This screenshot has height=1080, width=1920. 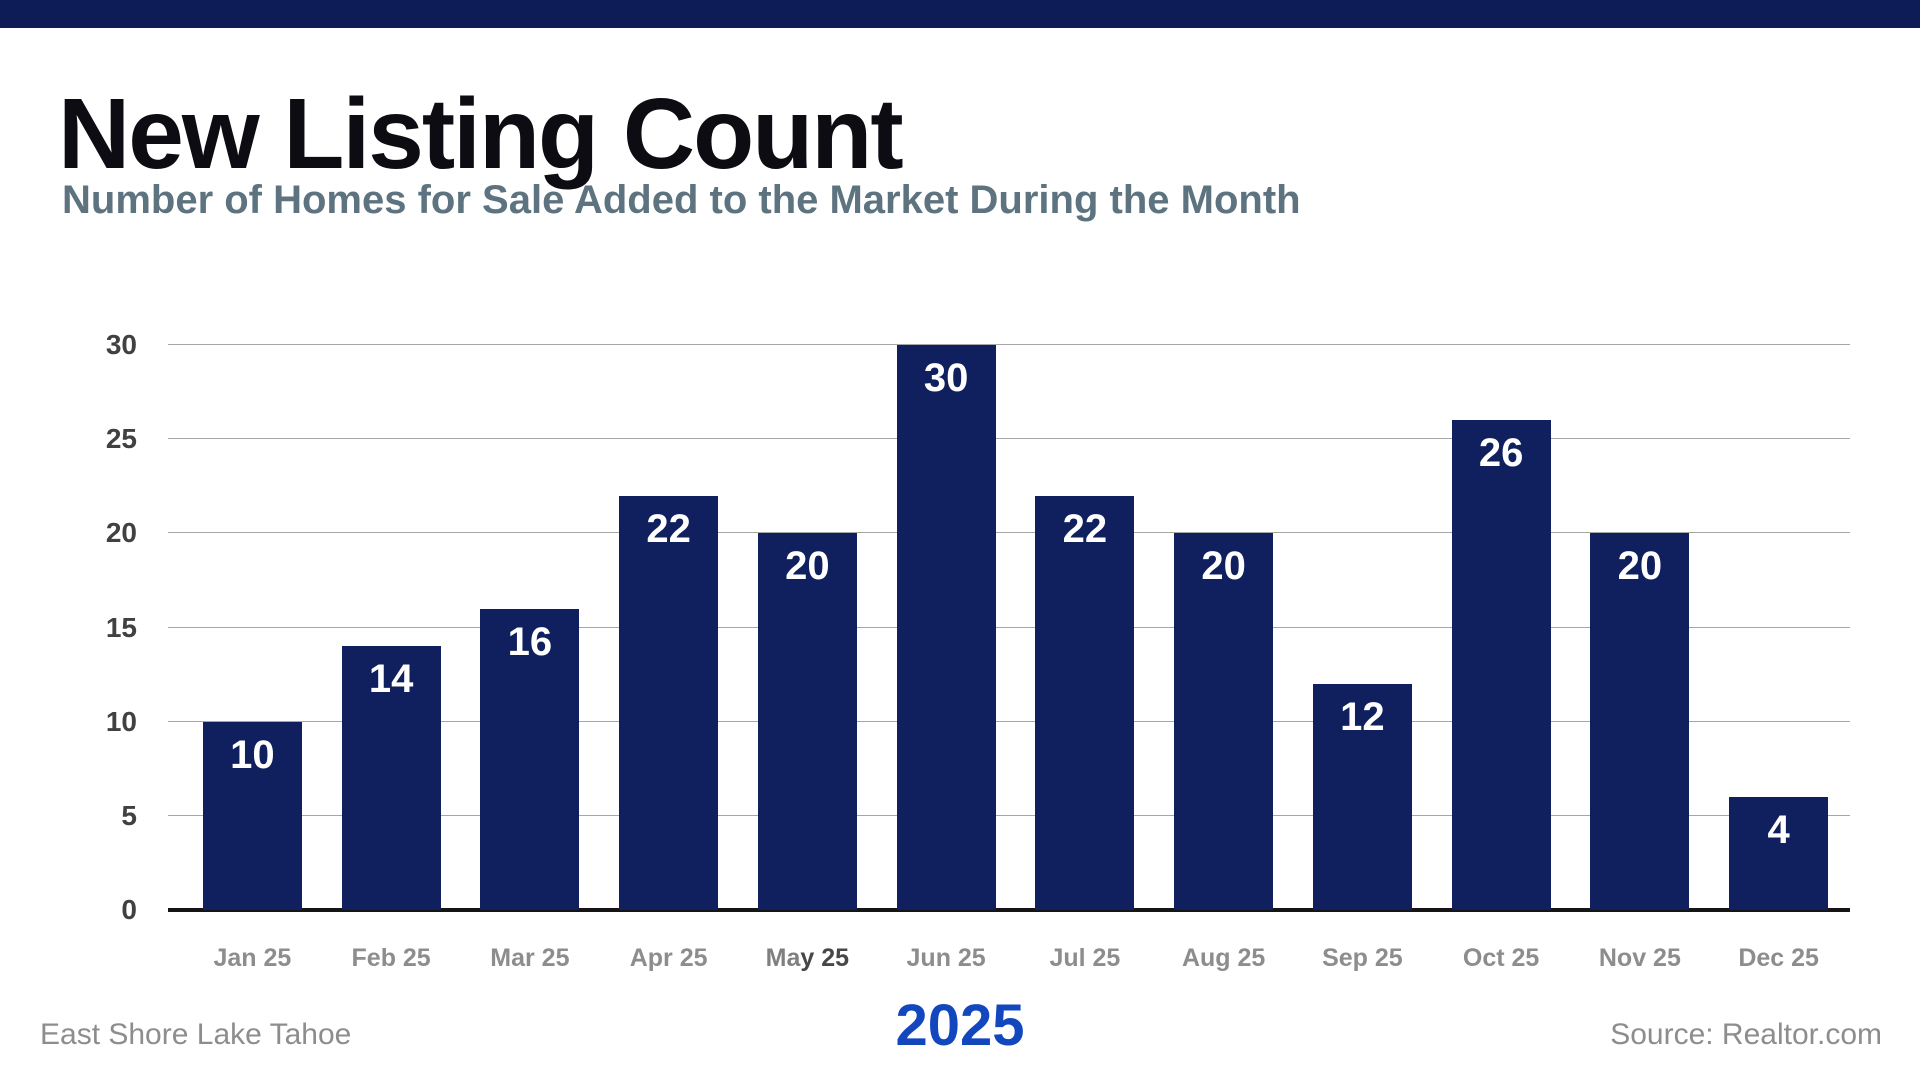 I want to click on footer-source: Source: Realtor.com, so click(x=1746, y=1034).